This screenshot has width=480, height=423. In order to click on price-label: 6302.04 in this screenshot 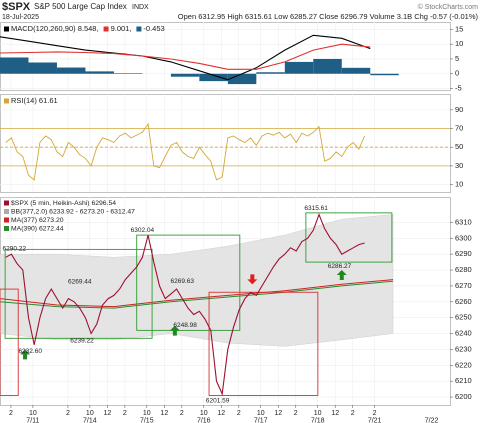, I will do `click(143, 230)`.